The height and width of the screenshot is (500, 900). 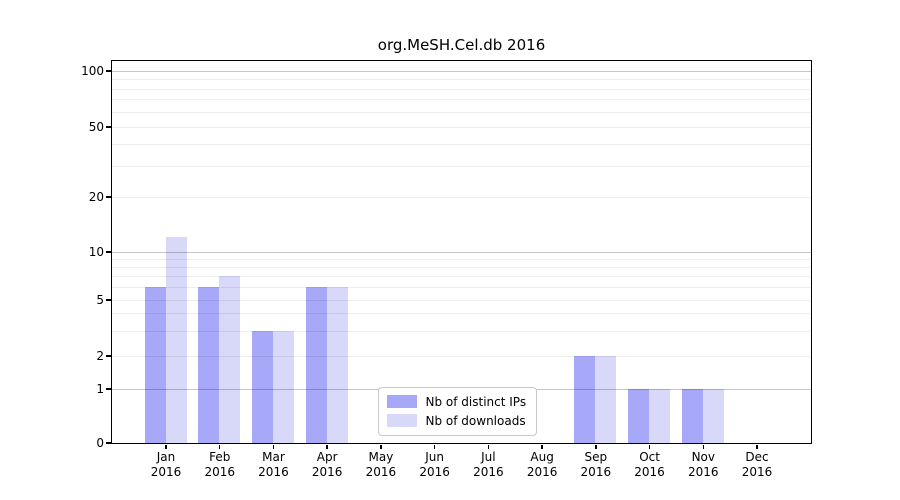 I want to click on legend-swatch-downloads, so click(x=401, y=420).